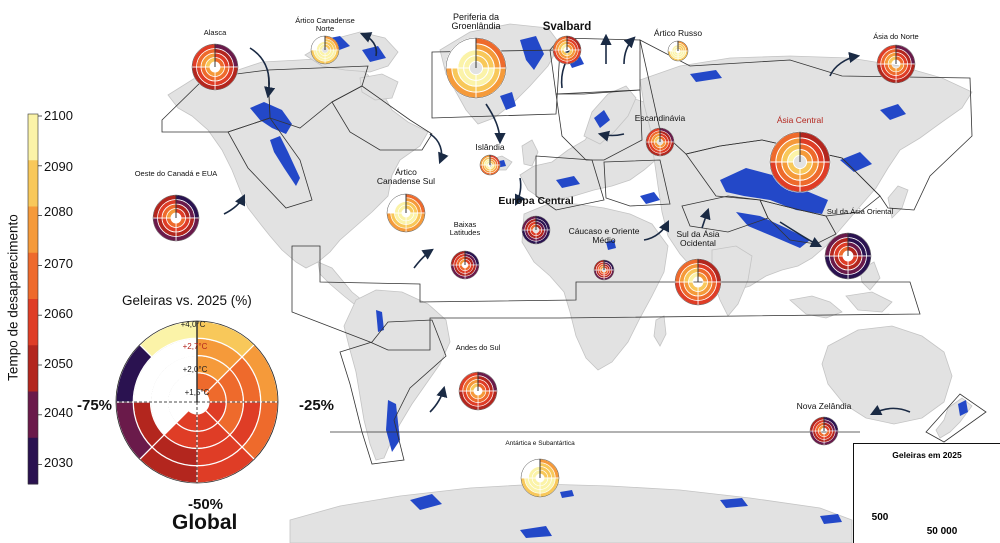 The height and width of the screenshot is (543, 1000). I want to click on colorbar, so click(34, 299).